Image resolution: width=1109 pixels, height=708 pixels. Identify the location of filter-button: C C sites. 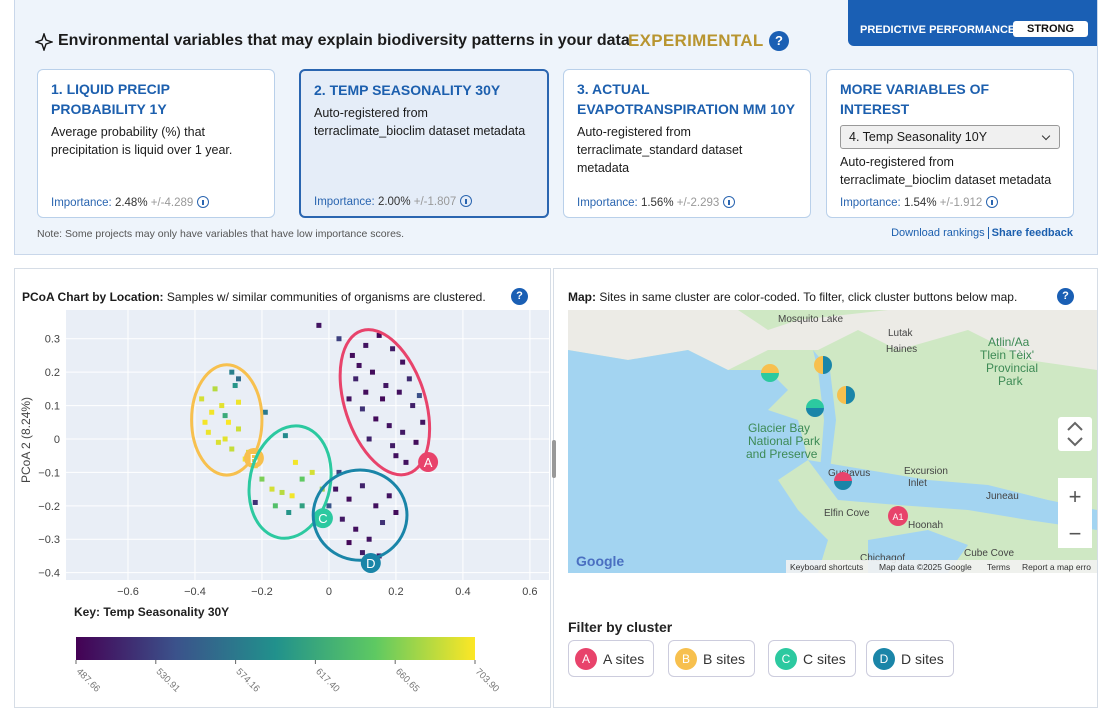
(812, 658).